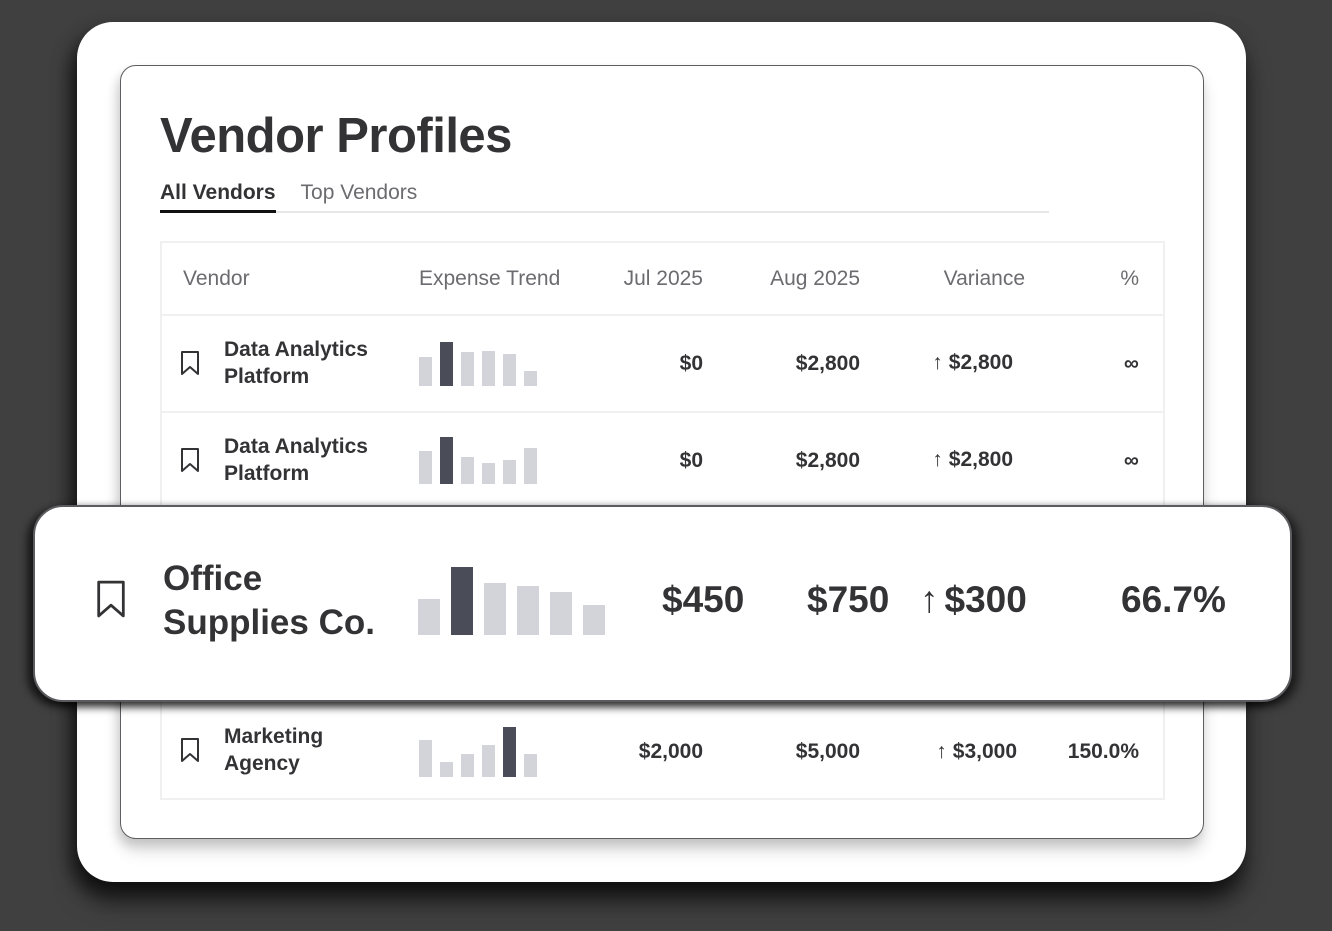 The width and height of the screenshot is (1332, 931). What do you see at coordinates (976, 751) in the screenshot?
I see `variance-value: ↑ $3,000` at bounding box center [976, 751].